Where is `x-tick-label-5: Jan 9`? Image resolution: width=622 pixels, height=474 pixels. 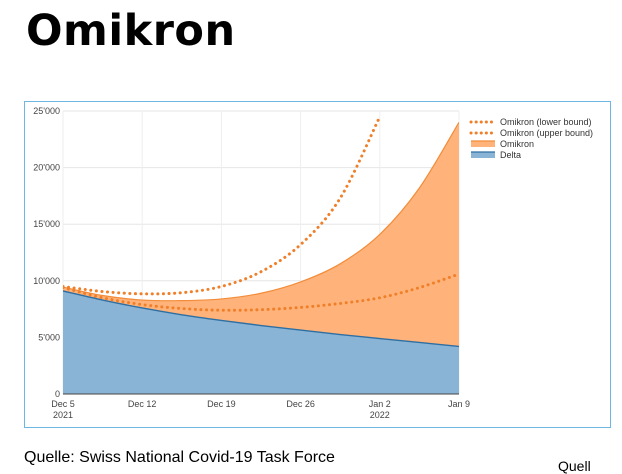
x-tick-label-5: Jan 9 is located at coordinates (459, 404).